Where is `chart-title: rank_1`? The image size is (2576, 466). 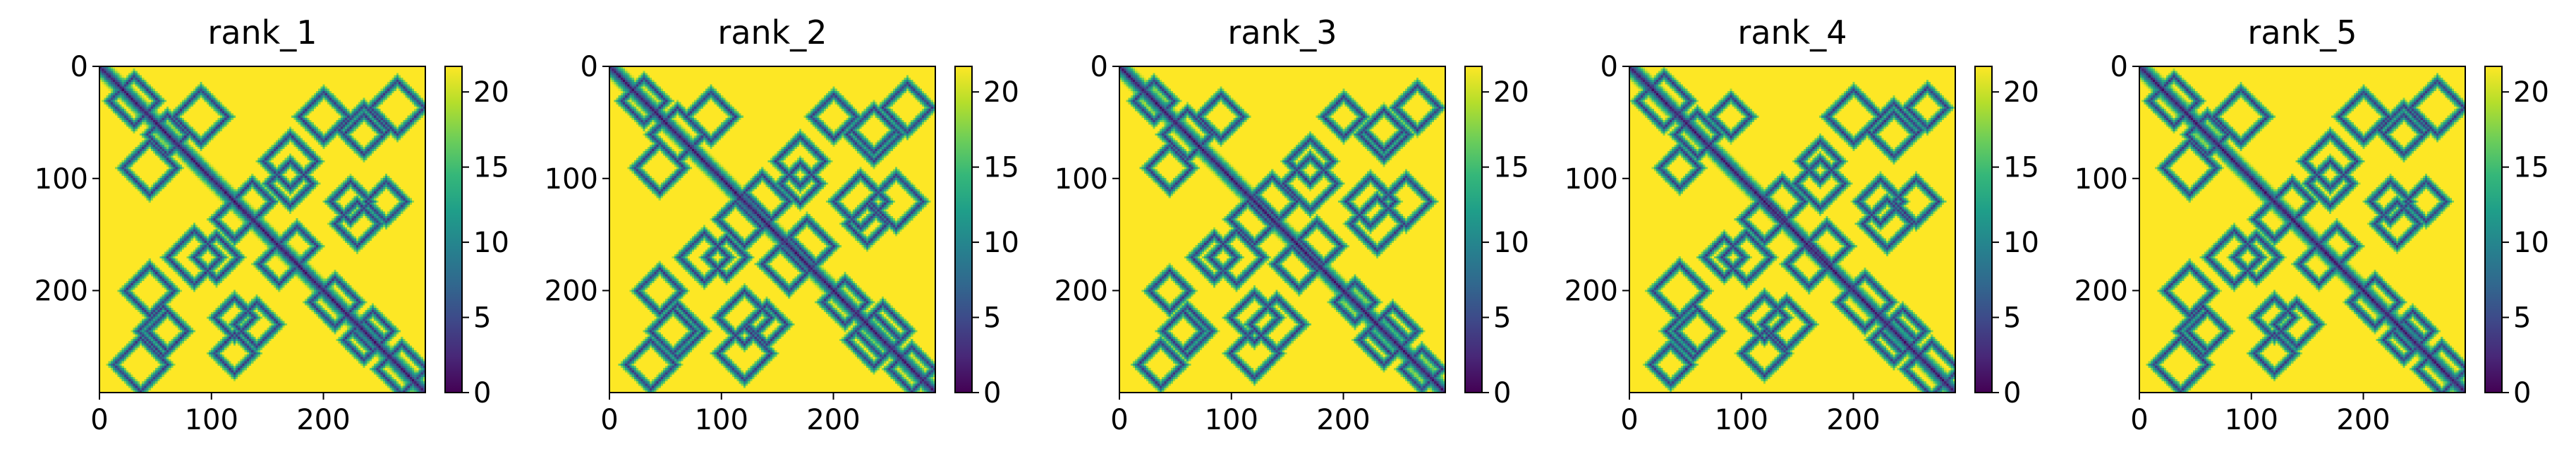
chart-title: rank_1 is located at coordinates (262, 32).